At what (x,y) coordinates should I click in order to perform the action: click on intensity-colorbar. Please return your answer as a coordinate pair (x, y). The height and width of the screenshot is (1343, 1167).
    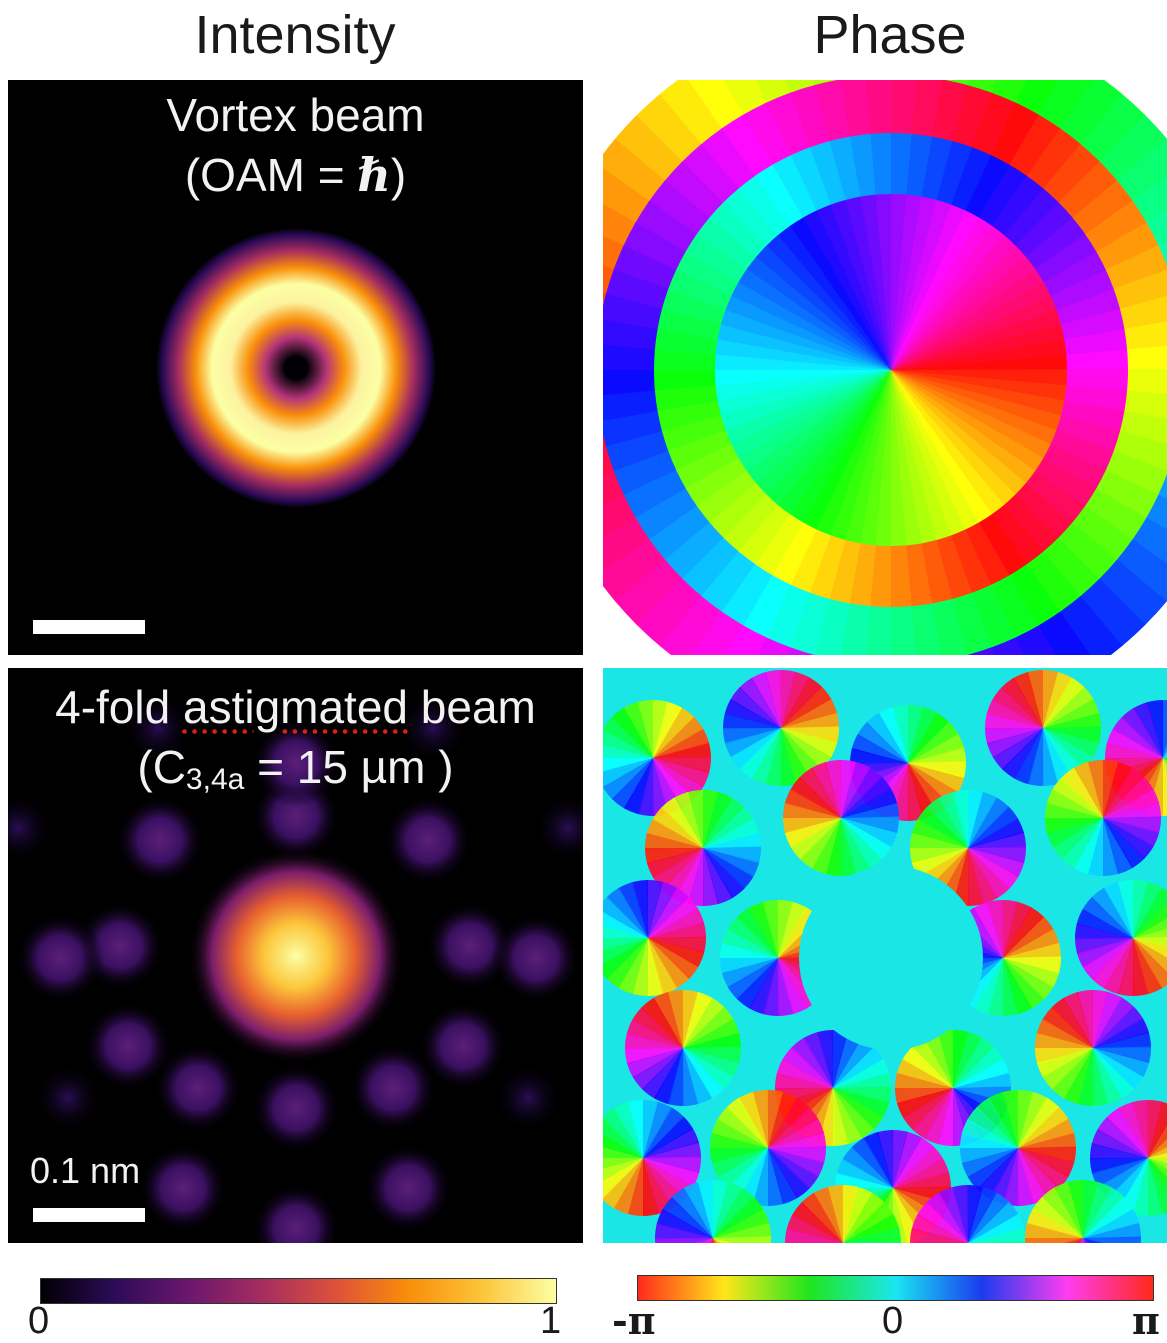
    Looking at the image, I should click on (298, 1291).